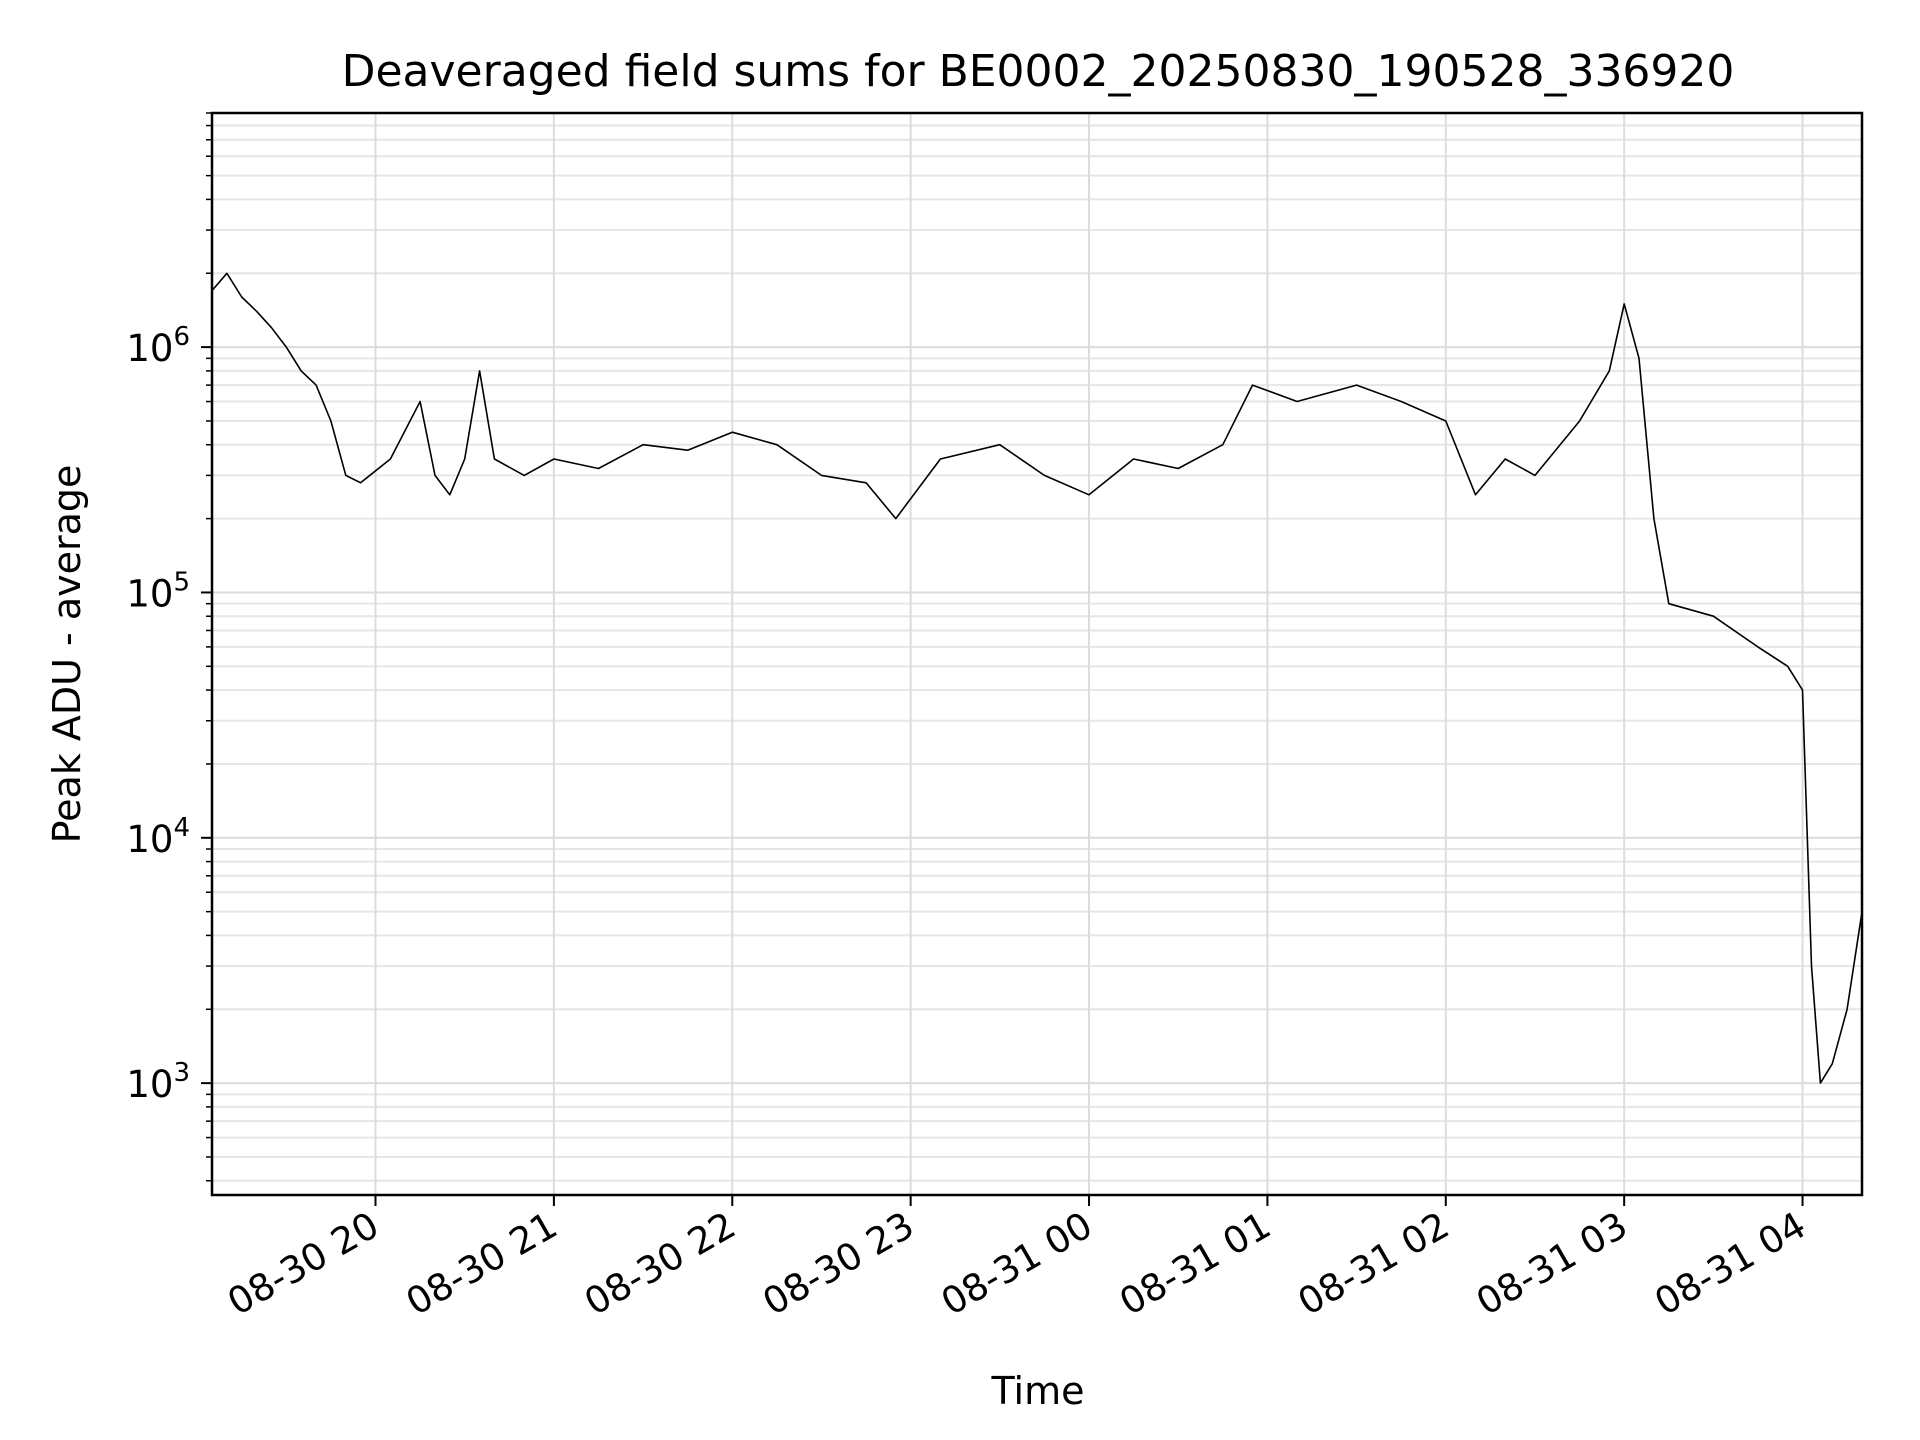 The height and width of the screenshot is (1440, 1920). What do you see at coordinates (158, 346) in the screenshot?
I see `y-tick-label: 106` at bounding box center [158, 346].